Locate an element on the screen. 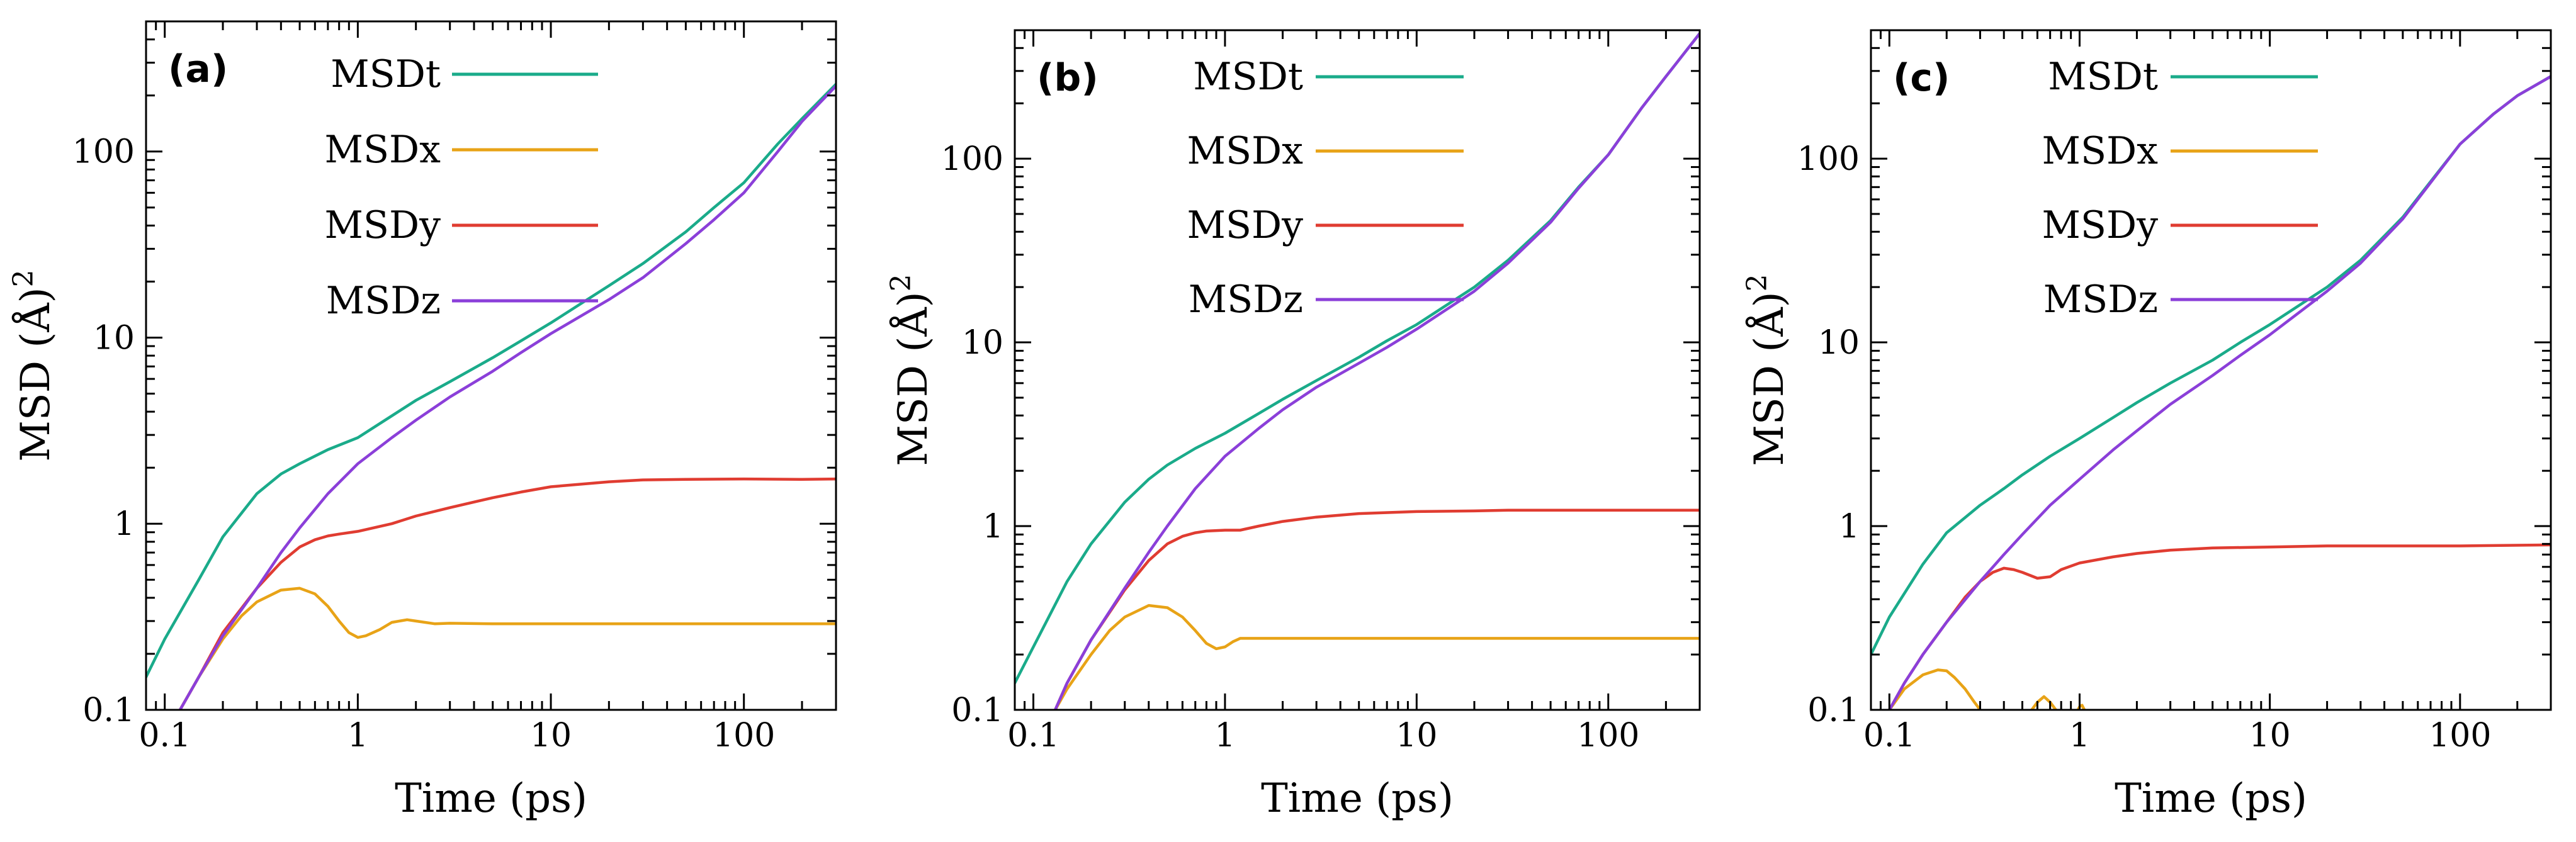 The height and width of the screenshot is (842, 2576). panel-label: (b) is located at coordinates (1068, 78).